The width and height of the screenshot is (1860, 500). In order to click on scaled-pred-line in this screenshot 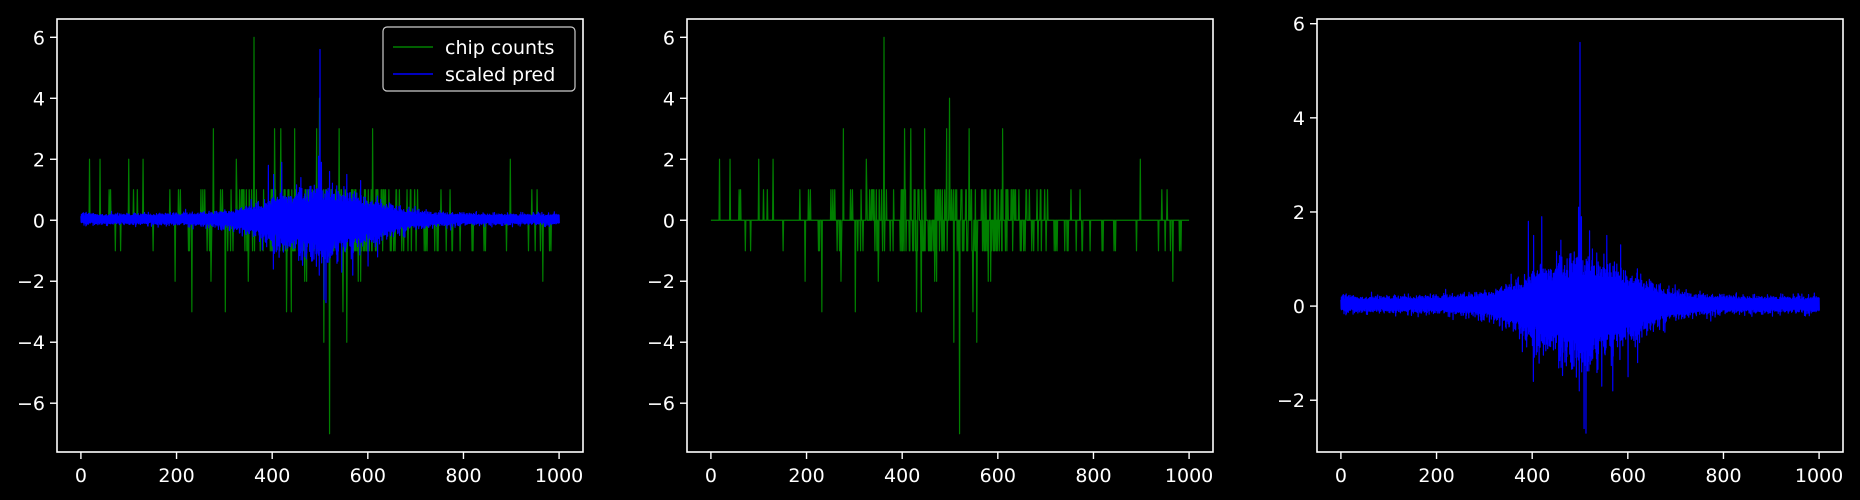, I will do `click(320, 176)`.